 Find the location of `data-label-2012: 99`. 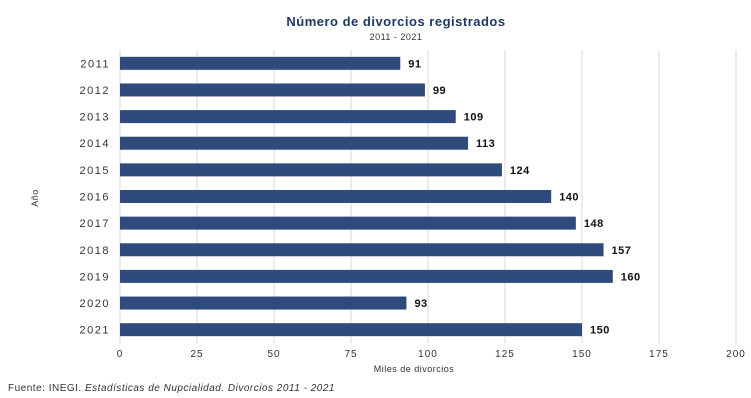

data-label-2012: 99 is located at coordinates (439, 91).